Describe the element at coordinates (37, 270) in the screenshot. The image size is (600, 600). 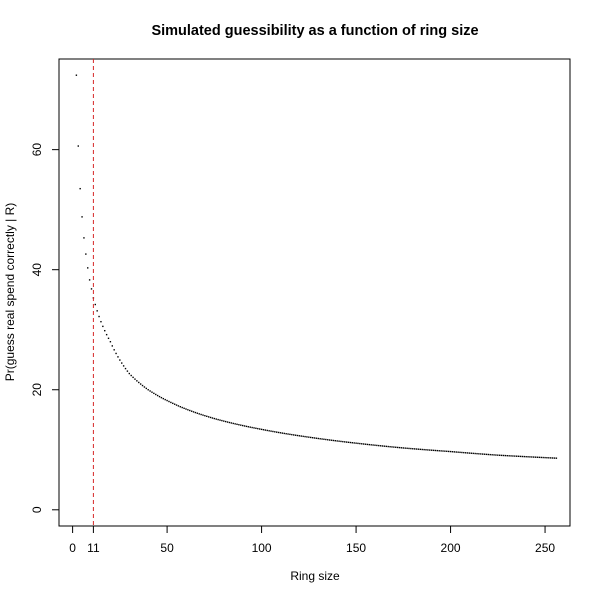
I see `y-tick-label: 40` at that location.